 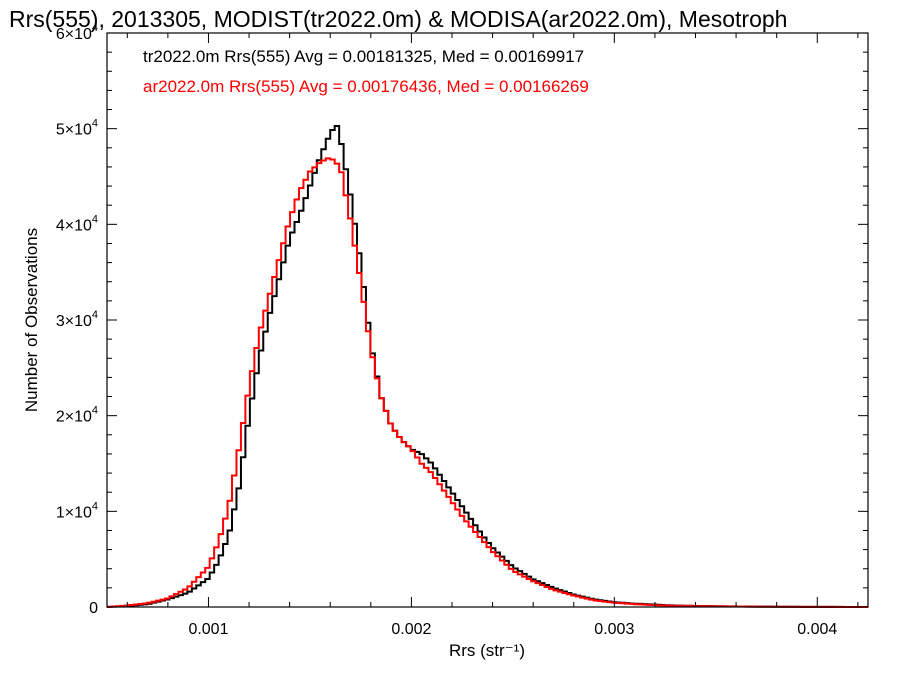 I want to click on y-tick-label: 1×10⁴, so click(x=77, y=510).